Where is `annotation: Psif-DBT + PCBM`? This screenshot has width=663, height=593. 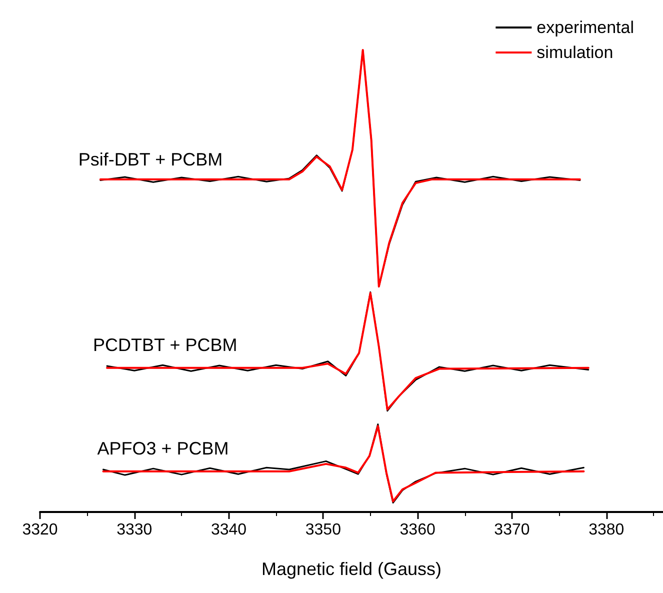
annotation: Psif-DBT + PCBM is located at coordinates (150, 159).